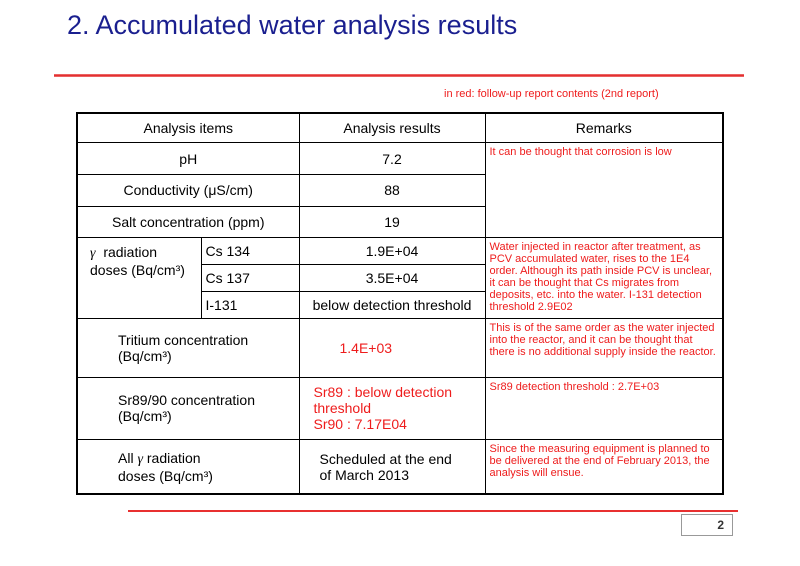 The image size is (800, 566). What do you see at coordinates (392, 348) in the screenshot?
I see `tritium-value: 1.4E+03` at bounding box center [392, 348].